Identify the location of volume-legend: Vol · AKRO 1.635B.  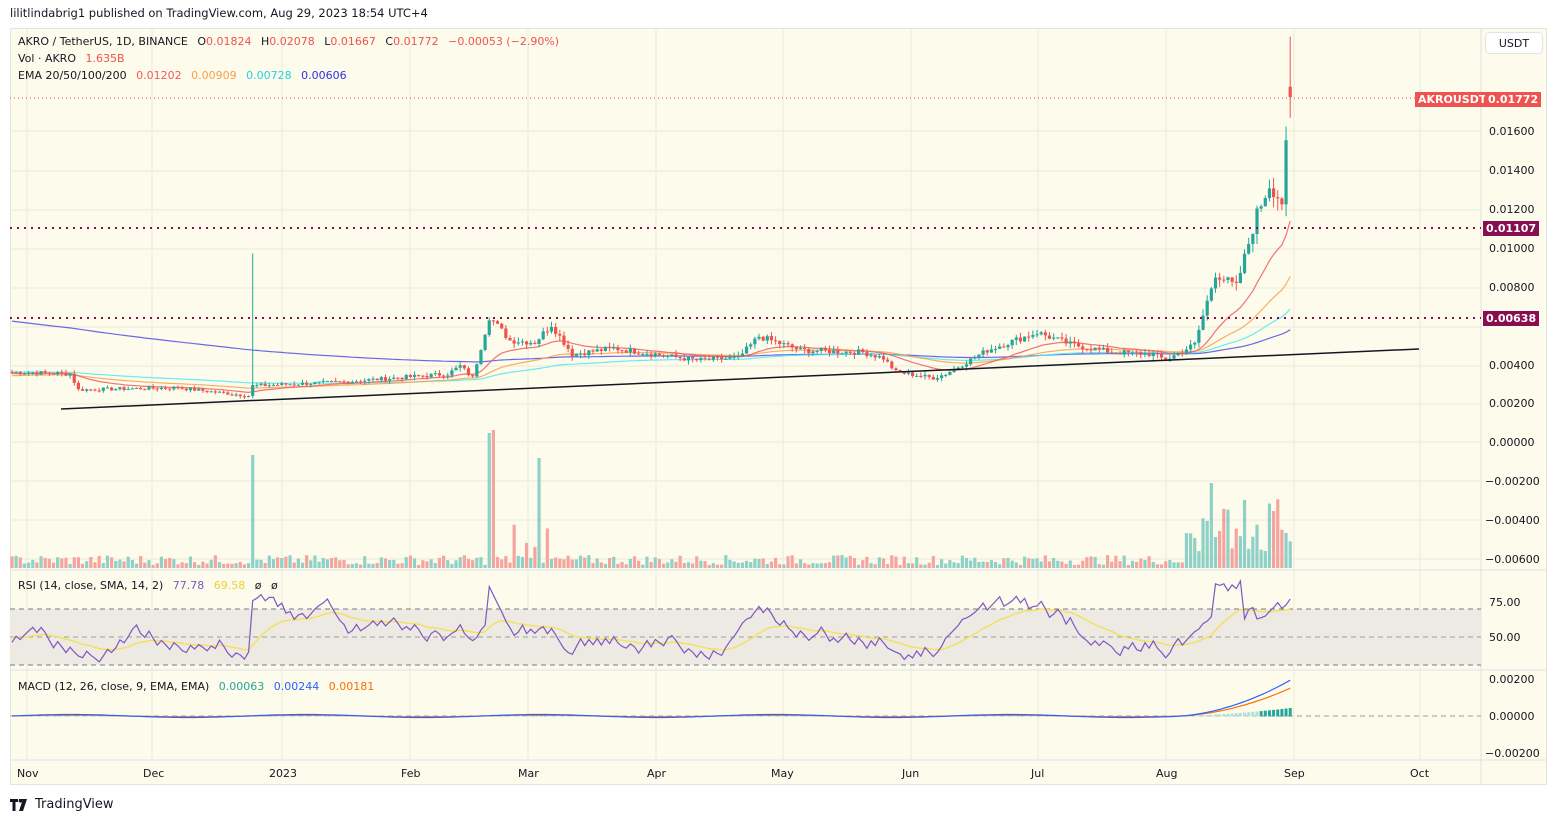
(74, 58).